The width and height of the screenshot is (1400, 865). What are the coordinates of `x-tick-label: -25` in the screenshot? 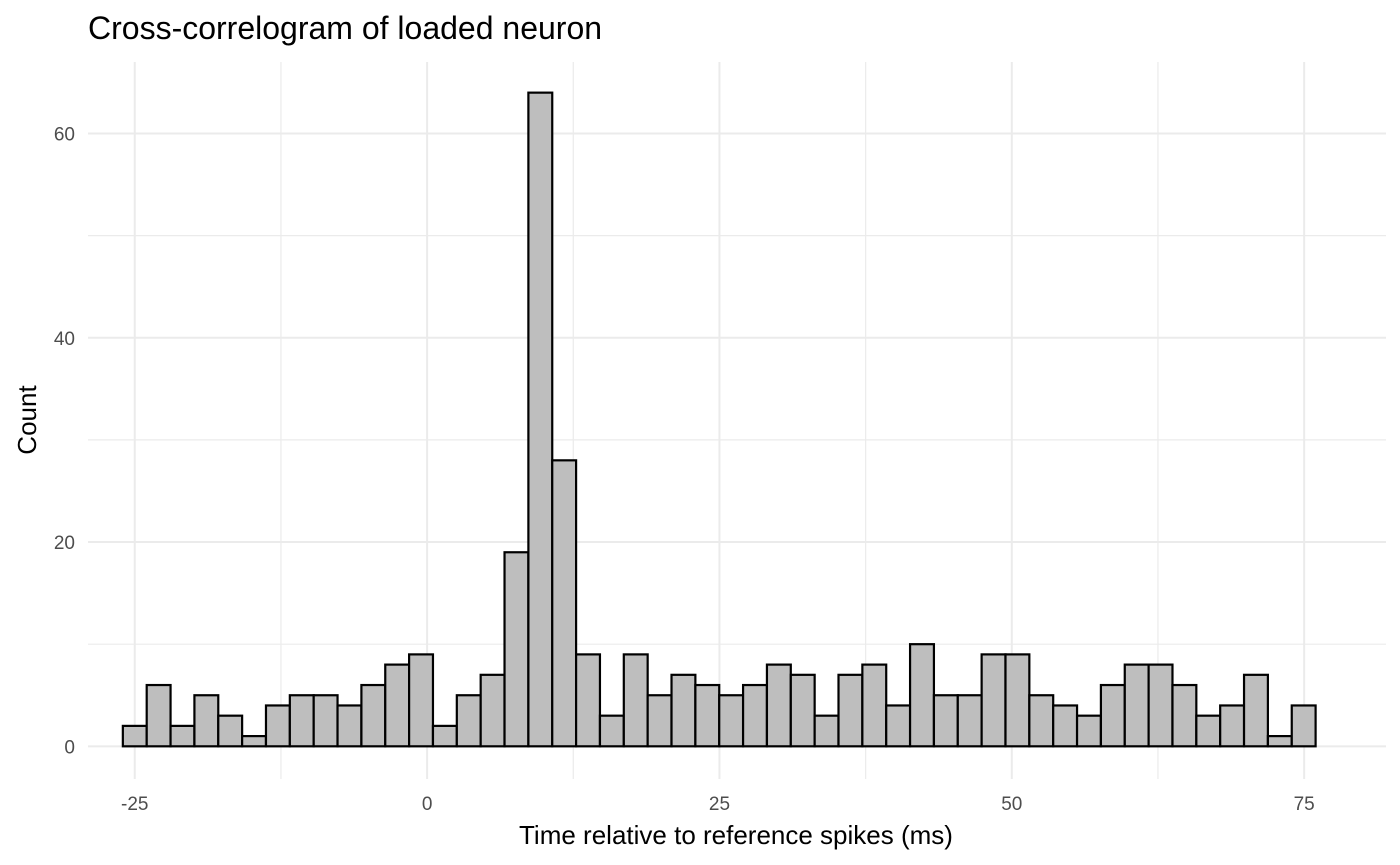 It's located at (134, 804).